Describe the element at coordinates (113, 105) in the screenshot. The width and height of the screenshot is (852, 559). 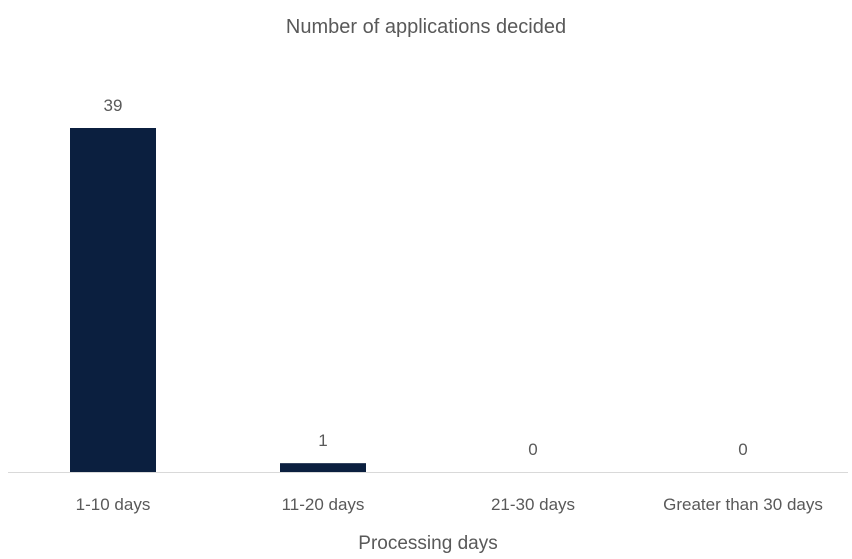
I see `data-label-1: 39` at that location.